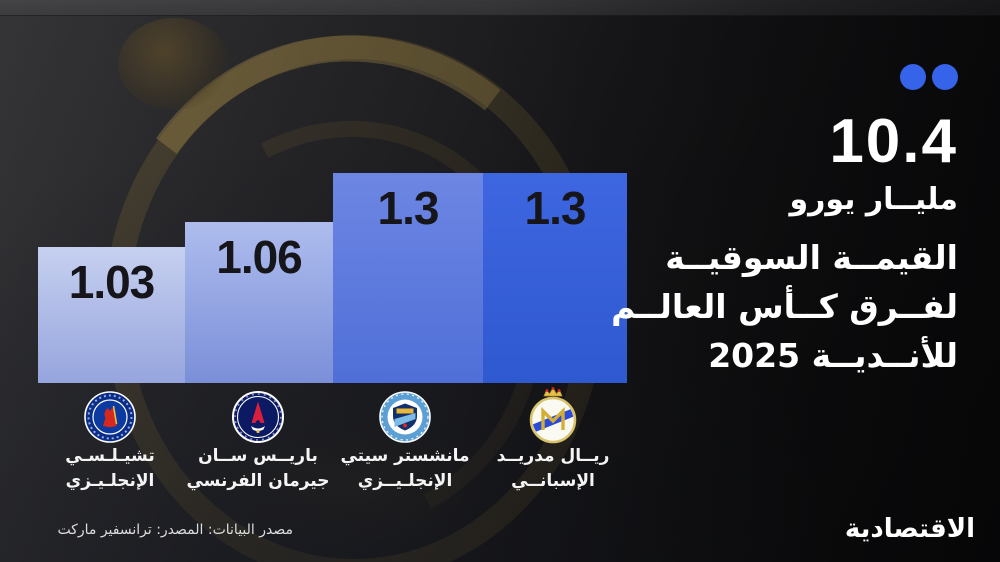 Image resolution: width=1000 pixels, height=562 pixels. Describe the element at coordinates (833, 355) in the screenshot. I see `chart-title-line-3: للأنــديــة 2025` at that location.